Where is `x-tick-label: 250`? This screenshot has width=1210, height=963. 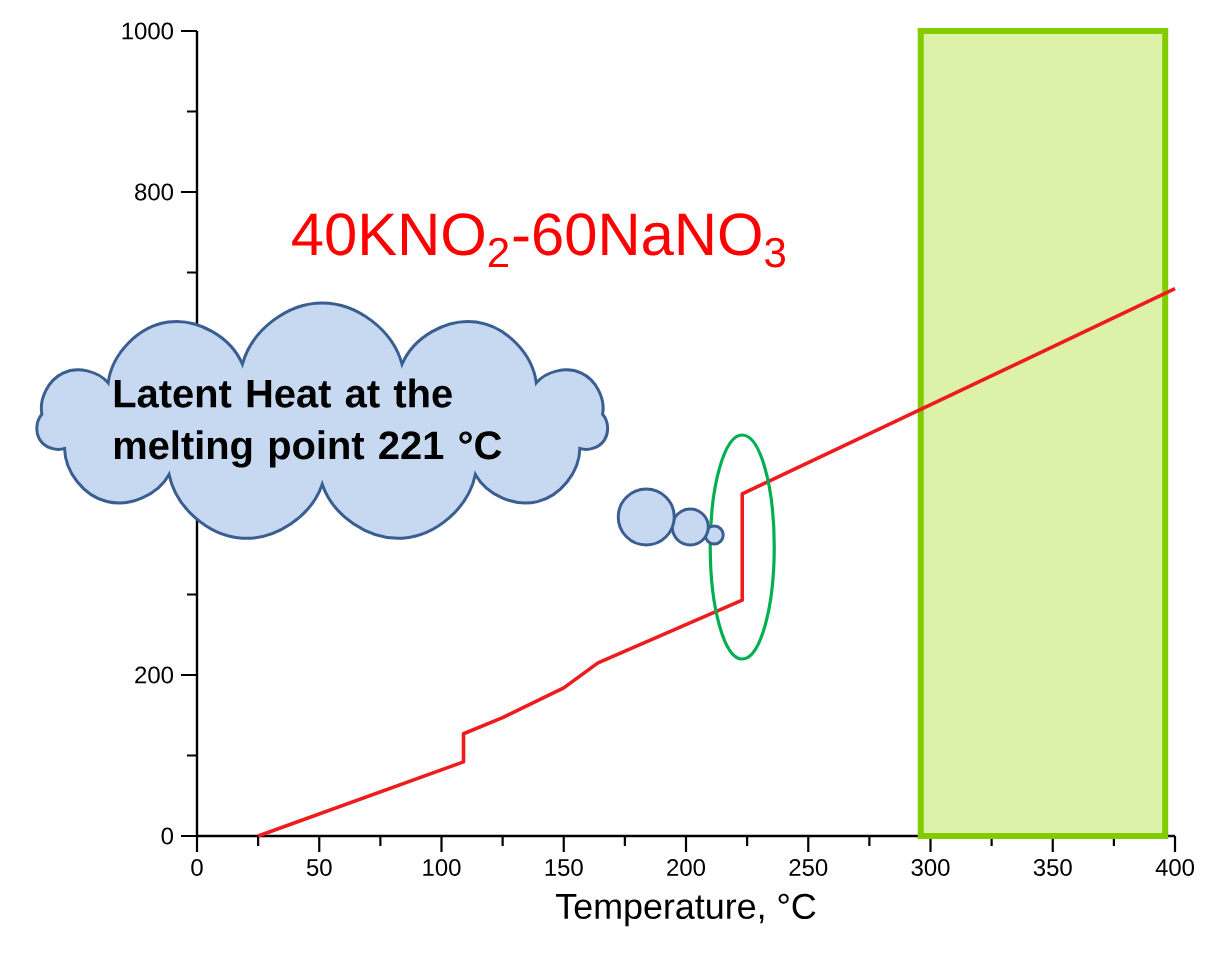 x-tick-label: 250 is located at coordinates (808, 867).